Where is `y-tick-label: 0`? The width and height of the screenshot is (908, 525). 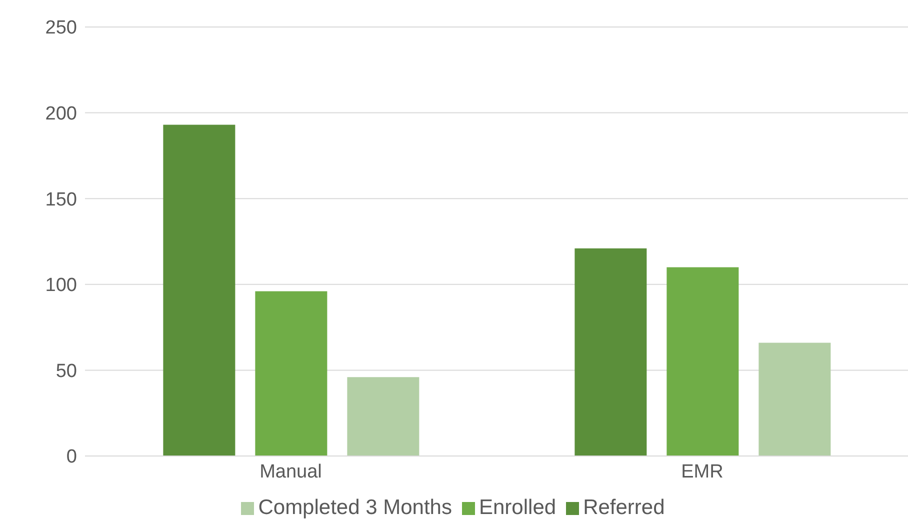
y-tick-label: 0 is located at coordinates (71, 457).